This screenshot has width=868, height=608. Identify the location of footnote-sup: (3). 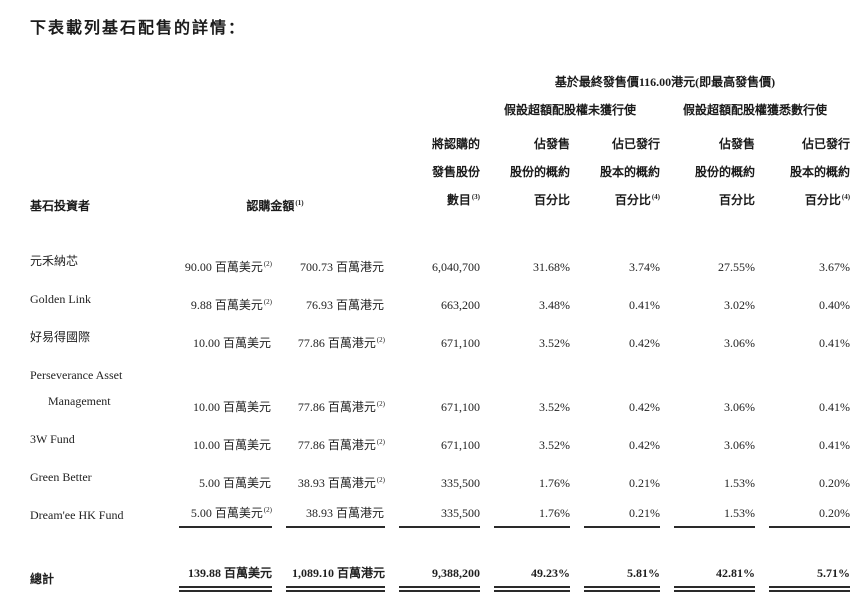
(475, 197).